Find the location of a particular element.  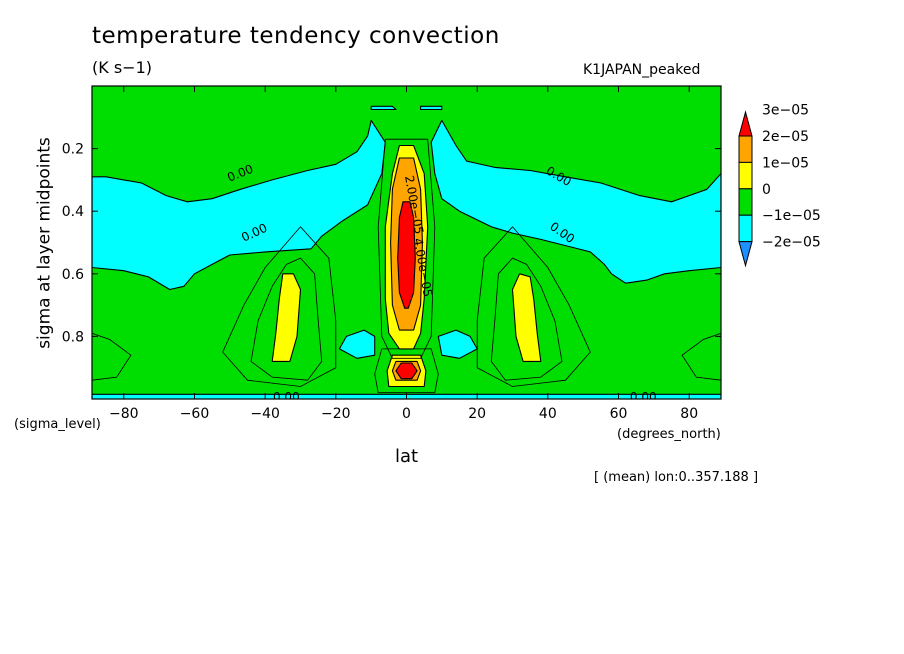

x-axis-label: lat is located at coordinates (407, 456).